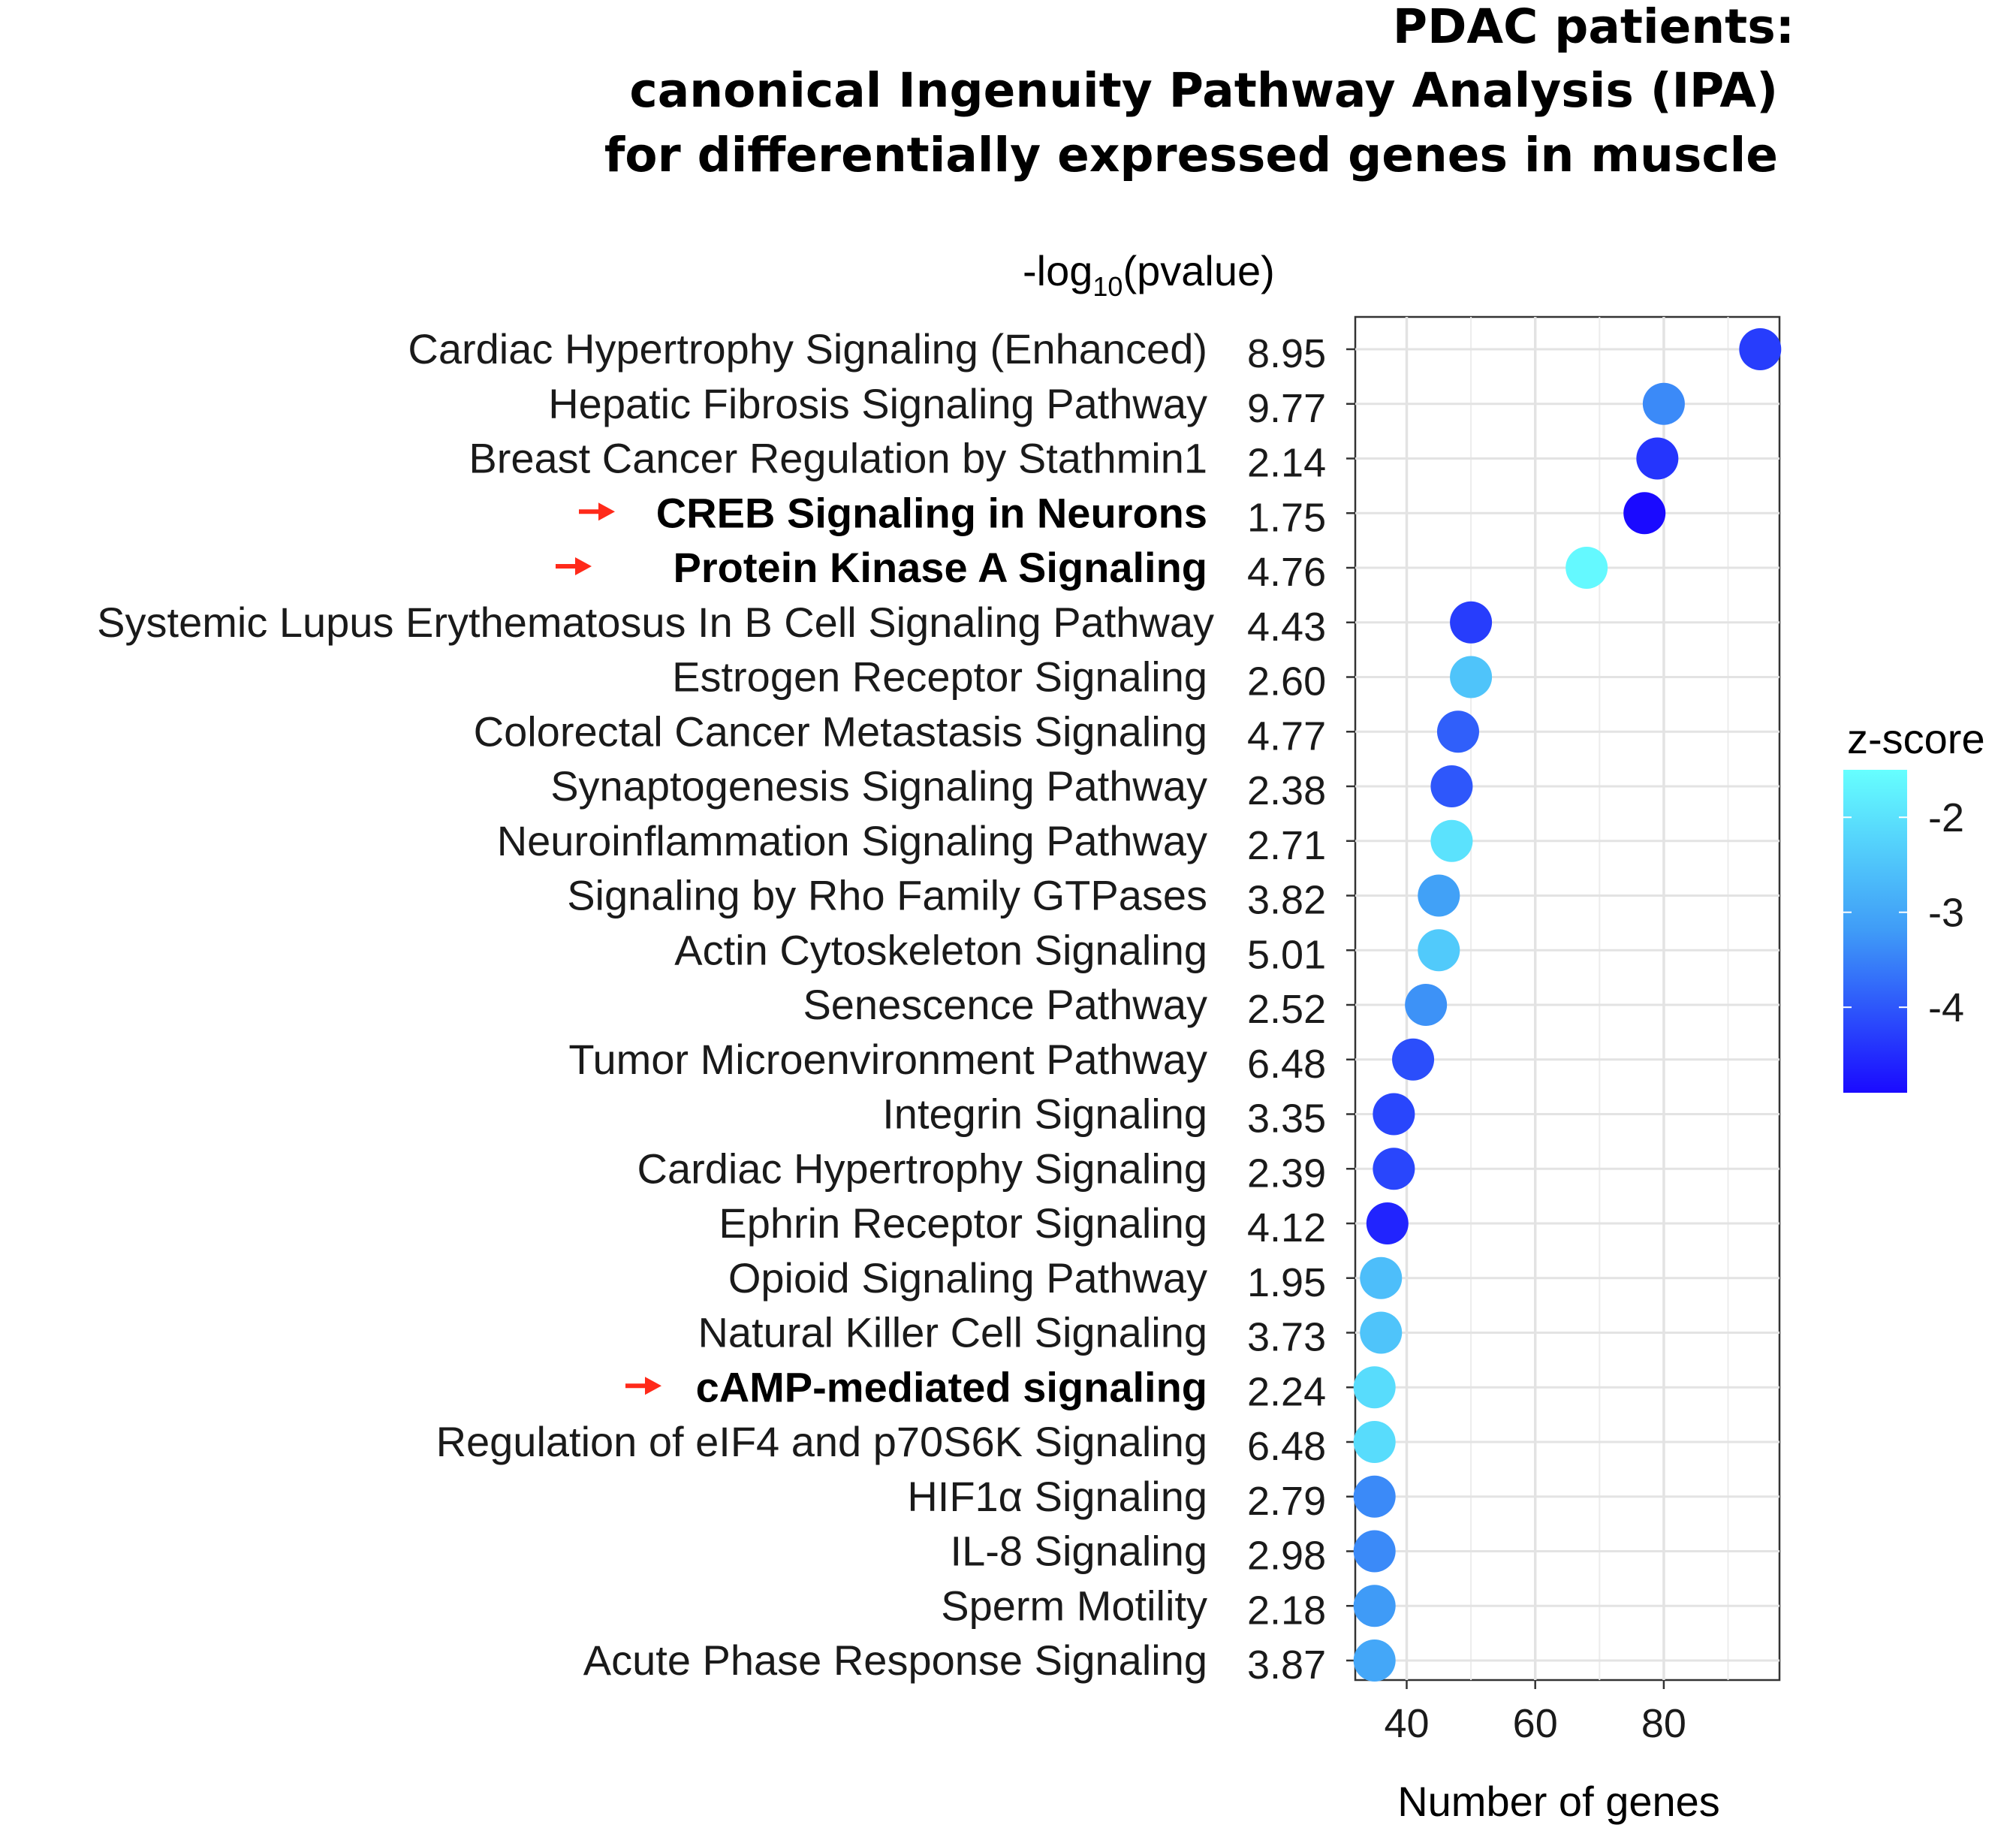 This screenshot has width=2016, height=1831. Describe the element at coordinates (939, 677) in the screenshot. I see `pathway-label: Estrogen Receptor Signaling` at that location.